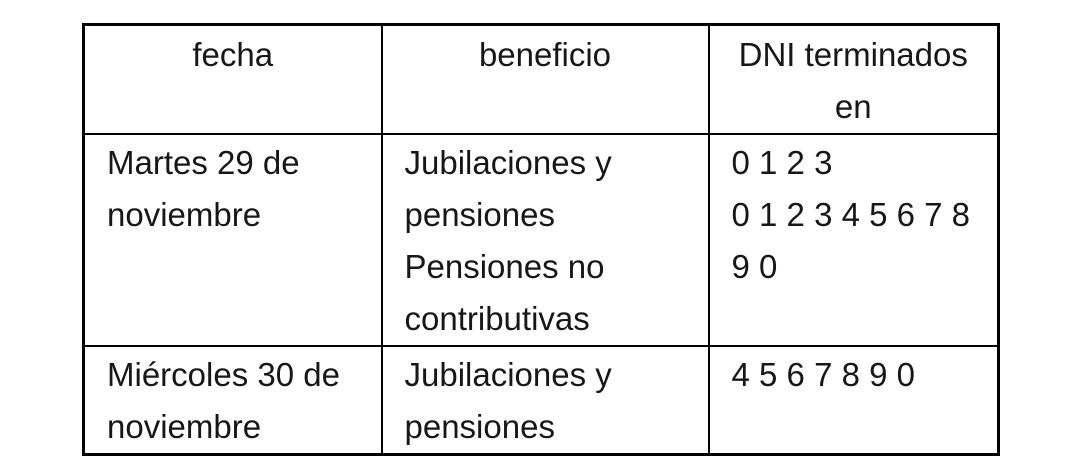 Image resolution: width=1079 pixels, height=471 pixels. What do you see at coordinates (497, 318) in the screenshot?
I see `text-line: contributivas` at bounding box center [497, 318].